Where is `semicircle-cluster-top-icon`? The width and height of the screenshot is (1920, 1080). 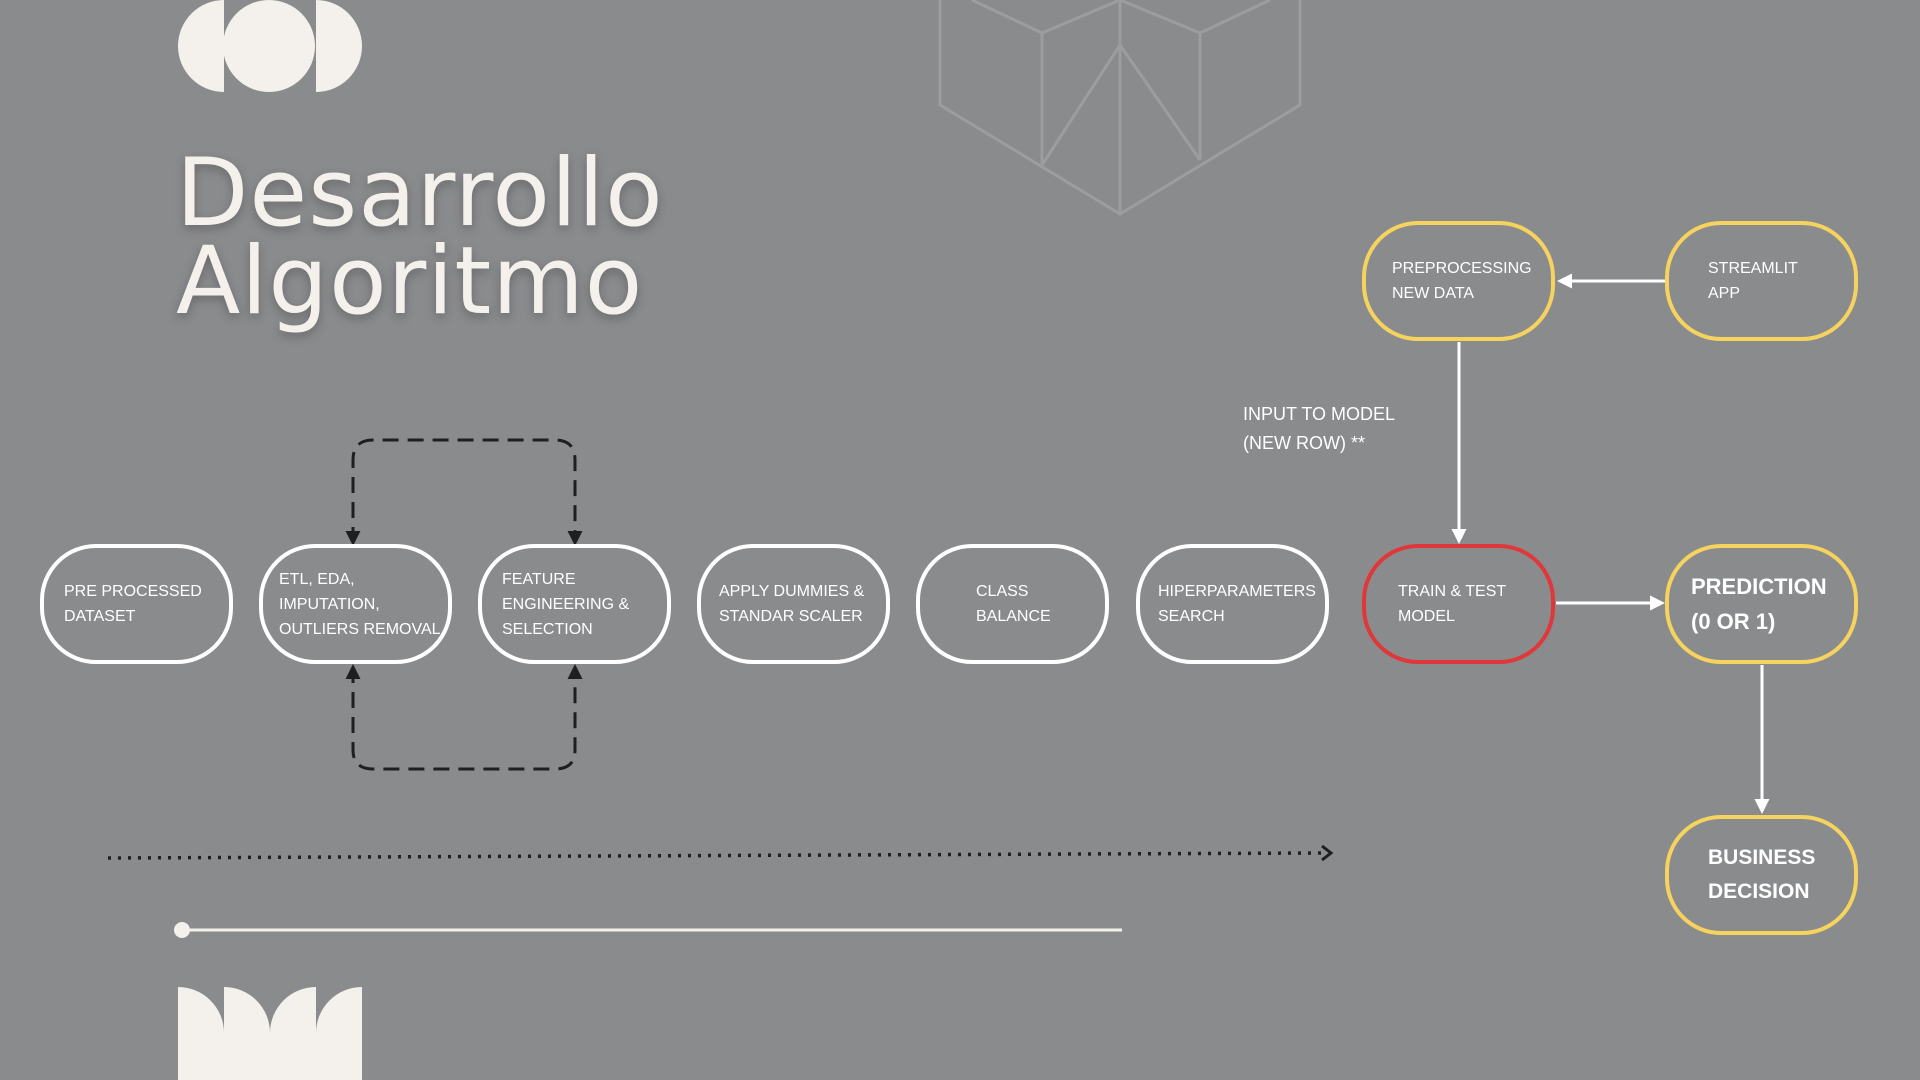
semicircle-cluster-top-icon is located at coordinates (270, 46).